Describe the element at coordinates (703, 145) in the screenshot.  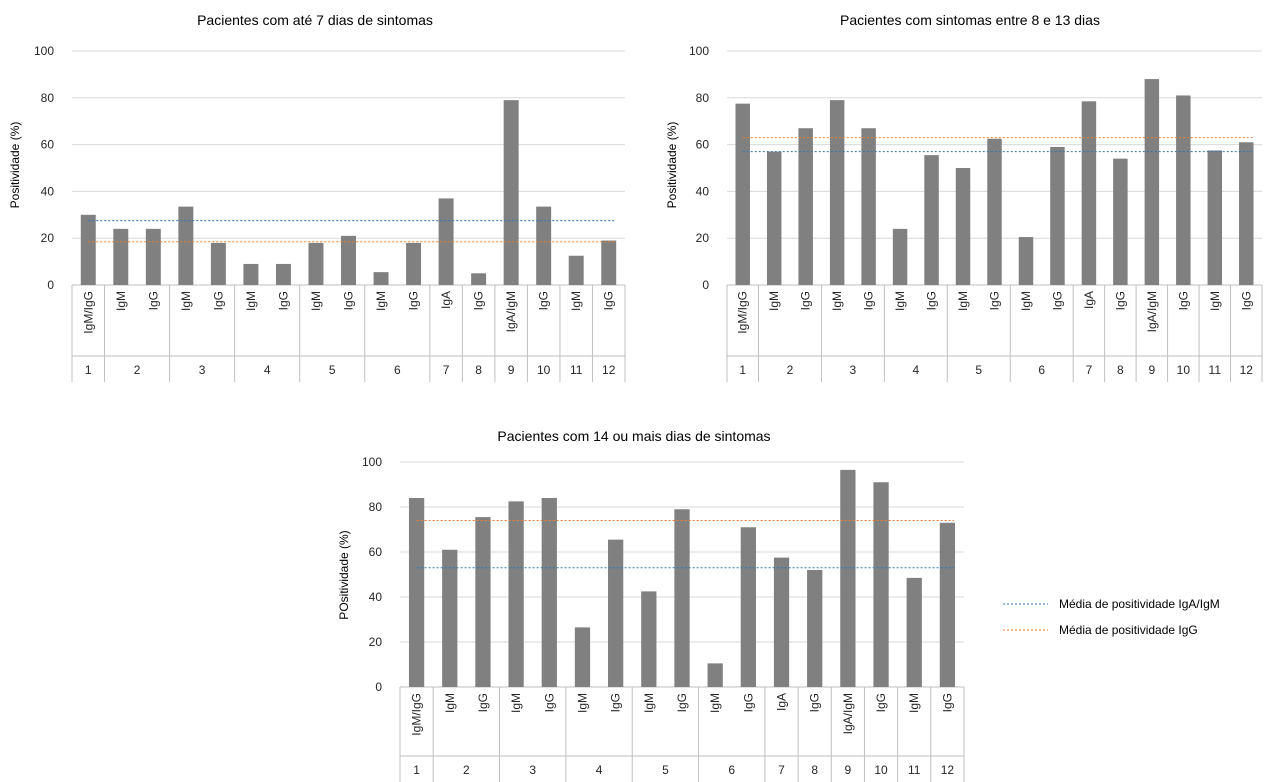
I see `chart-2-y-tick-label: 60` at that location.